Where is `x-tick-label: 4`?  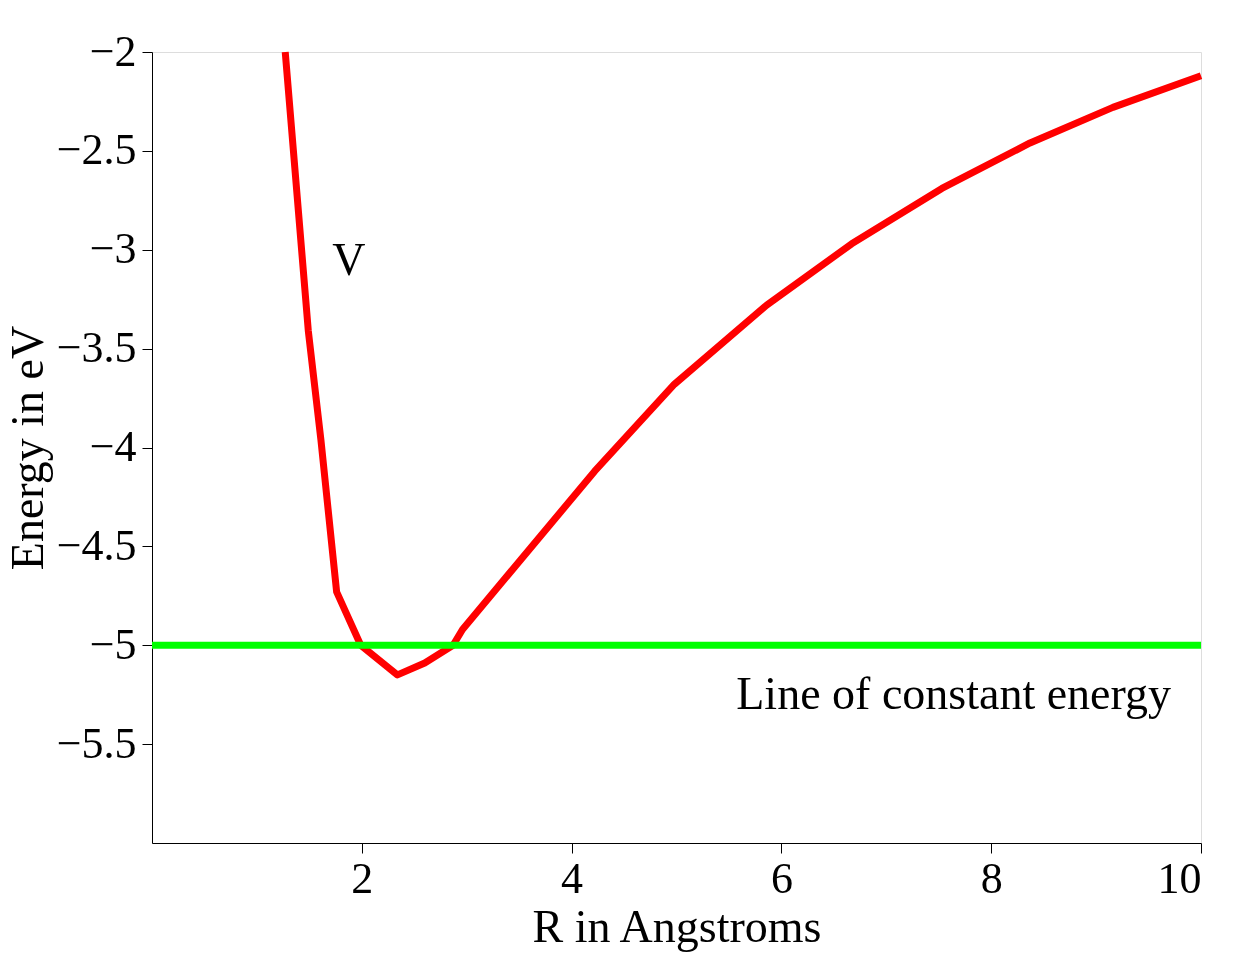
x-tick-label: 4 is located at coordinates (572, 878).